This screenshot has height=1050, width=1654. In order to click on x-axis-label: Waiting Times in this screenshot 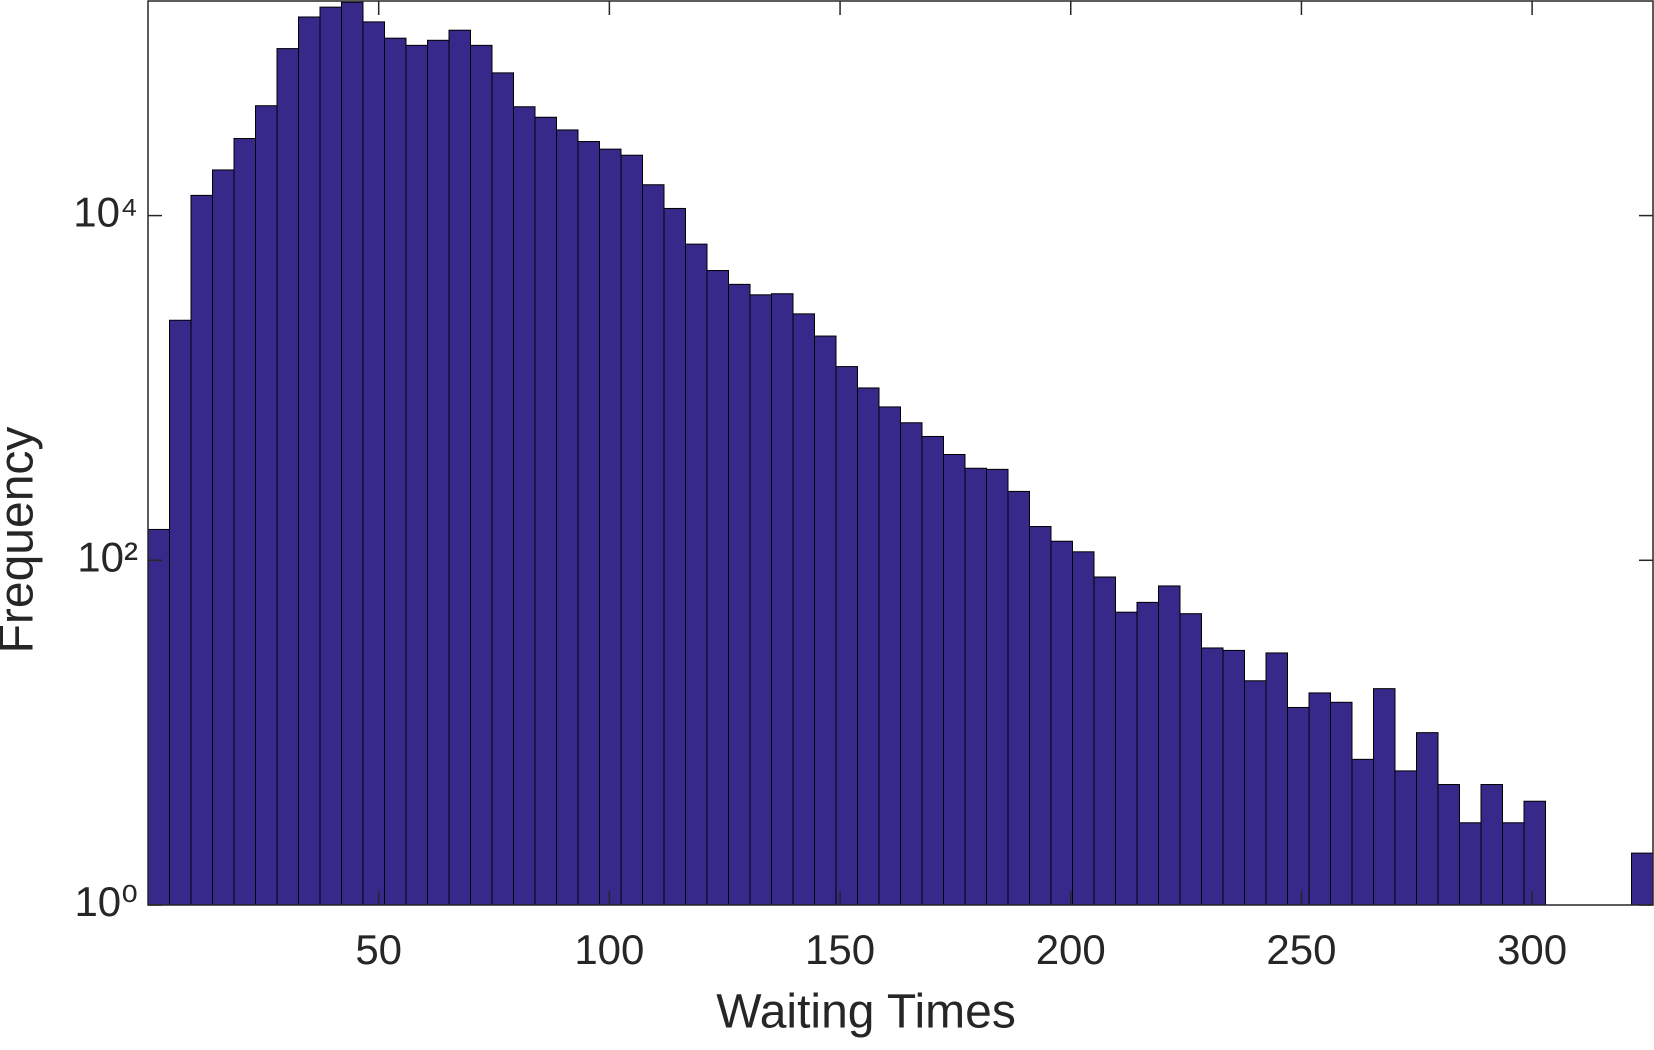, I will do `click(866, 1012)`.